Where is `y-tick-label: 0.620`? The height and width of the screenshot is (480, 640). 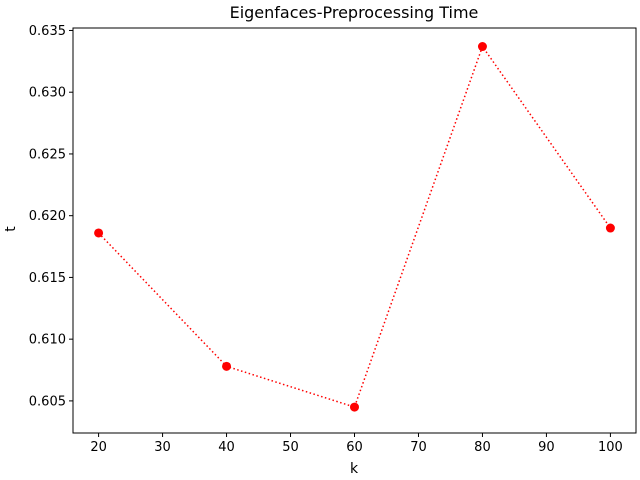 y-tick-label: 0.620 is located at coordinates (47, 216).